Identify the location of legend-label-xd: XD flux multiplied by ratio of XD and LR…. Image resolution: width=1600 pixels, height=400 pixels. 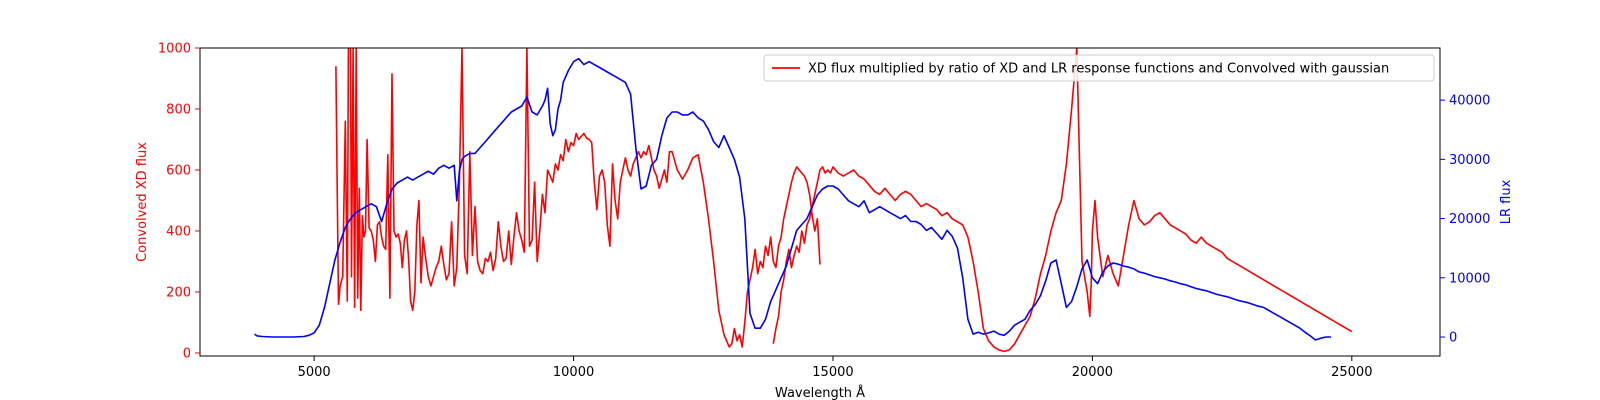
(1098, 69).